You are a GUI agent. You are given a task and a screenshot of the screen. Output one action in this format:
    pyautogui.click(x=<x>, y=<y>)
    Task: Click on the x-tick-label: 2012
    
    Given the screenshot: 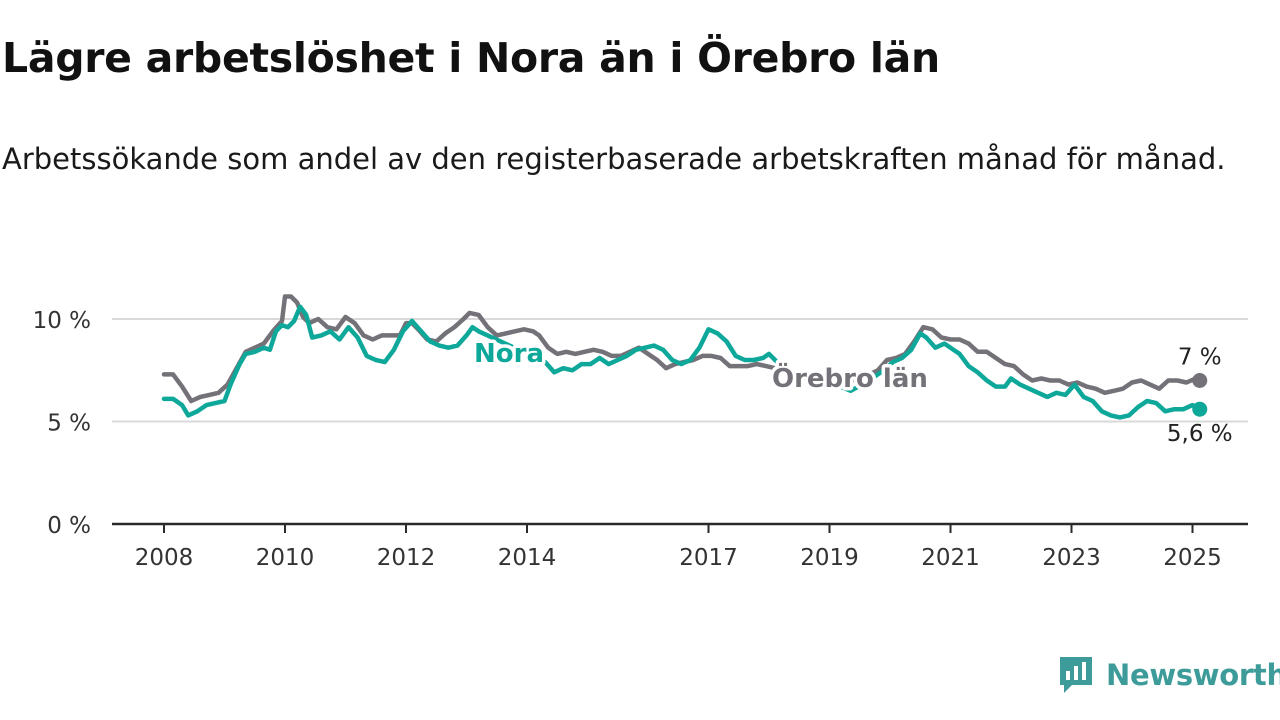 What is the action you would take?
    pyautogui.click(x=406, y=558)
    